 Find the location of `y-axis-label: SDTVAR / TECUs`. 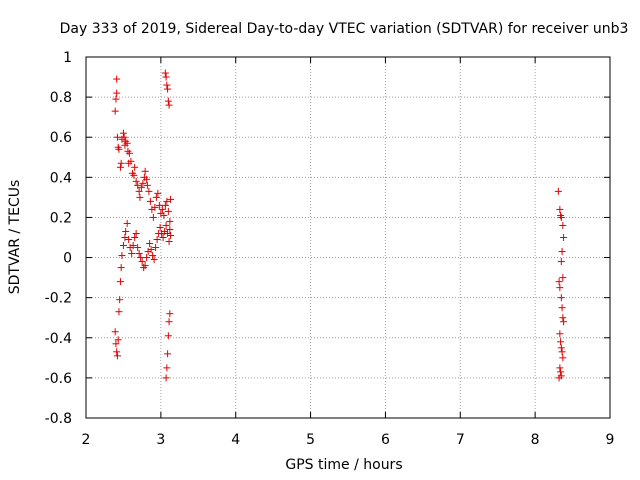

y-axis-label: SDTVAR / TECUs is located at coordinates (15, 237).